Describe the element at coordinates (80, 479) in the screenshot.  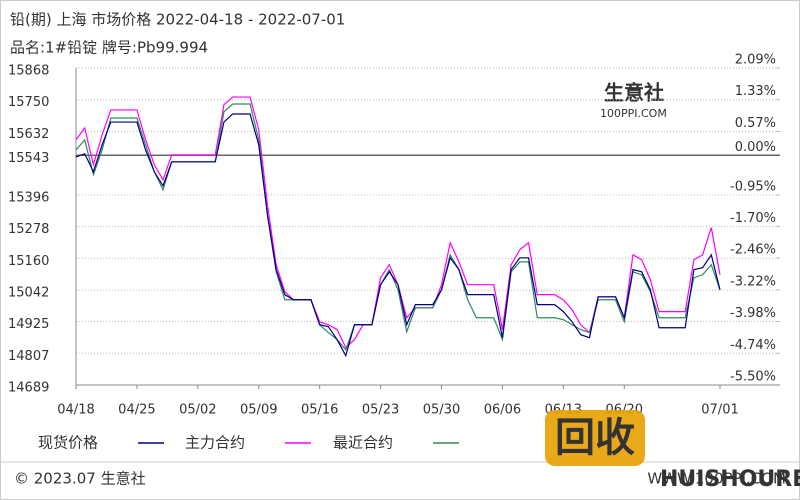
I see `footer: © 2023.07 生意社` at that location.